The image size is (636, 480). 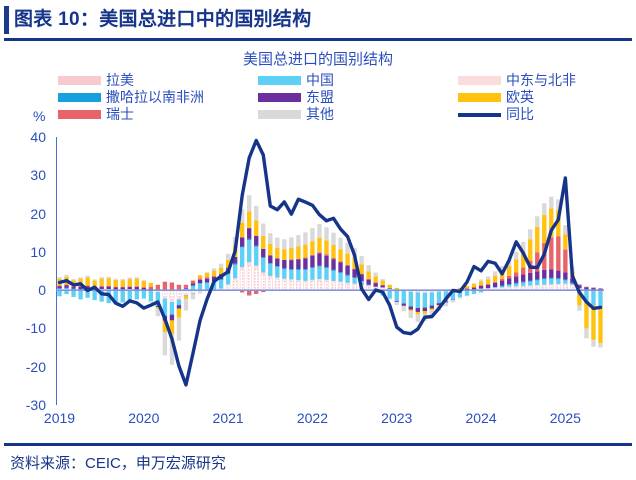 I want to click on legend-label-china: 中国, so click(x=320, y=80).